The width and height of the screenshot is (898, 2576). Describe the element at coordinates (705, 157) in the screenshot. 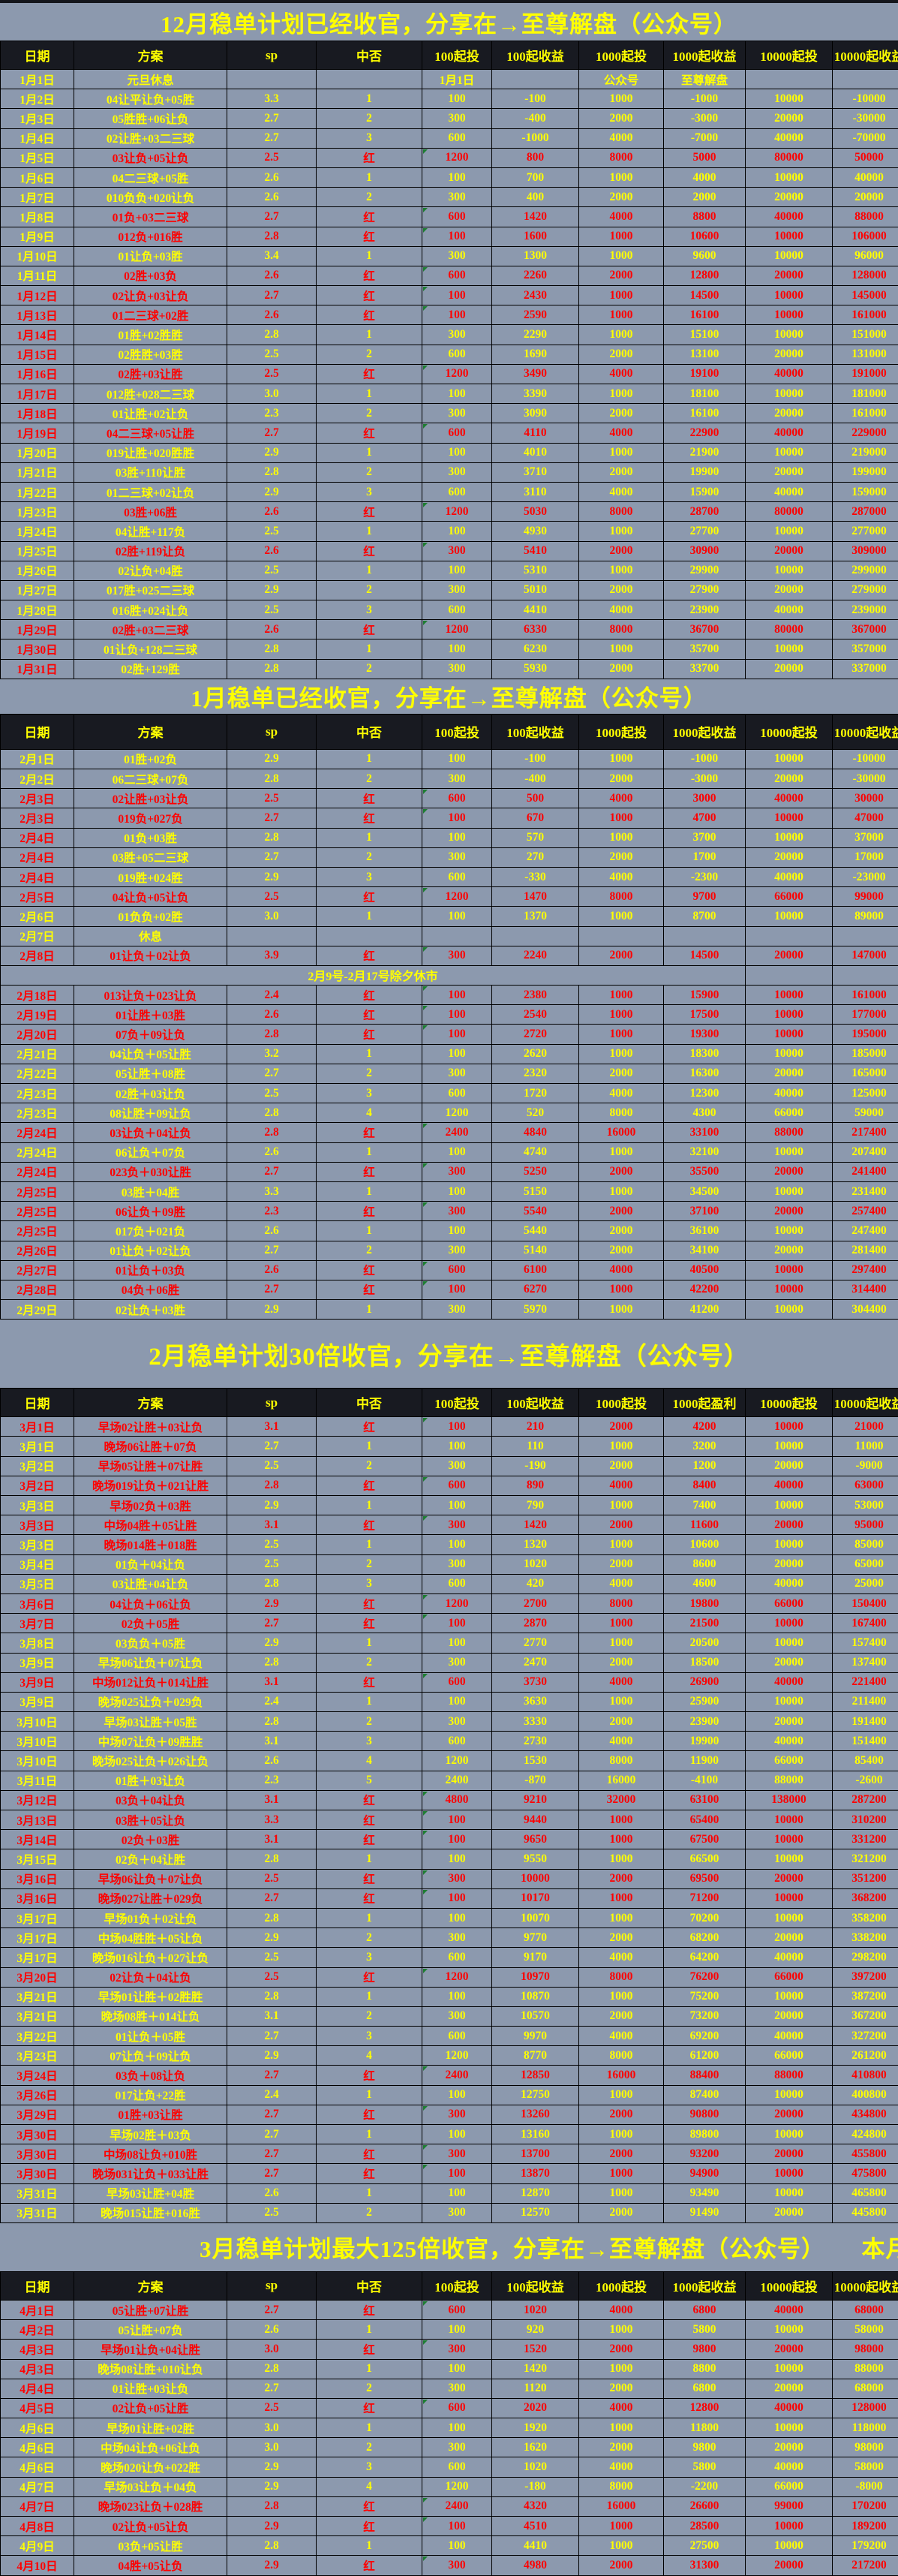

I see `profit1000-cell: 5000` at that location.